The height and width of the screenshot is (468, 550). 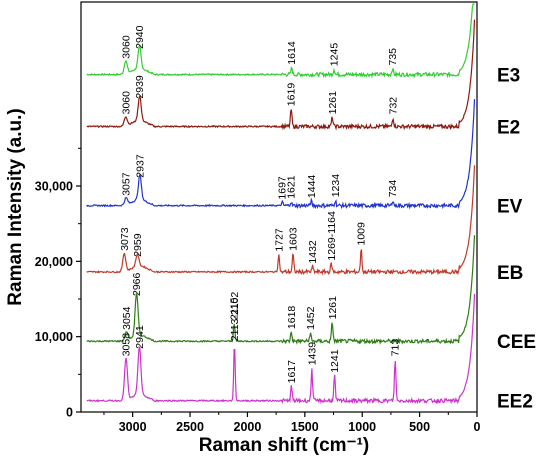 What do you see at coordinates (235, 308) in the screenshot?
I see `peak-label: 2115` at bounding box center [235, 308].